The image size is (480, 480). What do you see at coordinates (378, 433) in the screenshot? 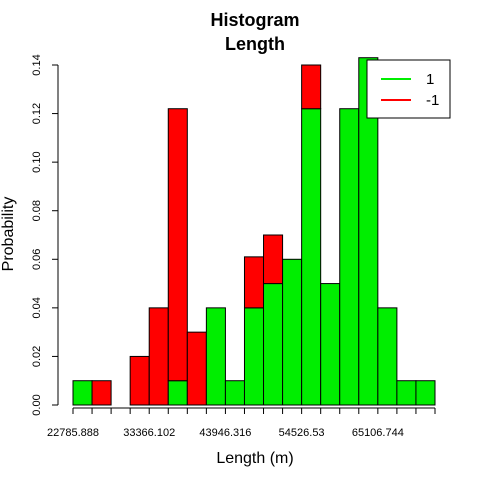
I see `x-tick-label: 65106.744` at bounding box center [378, 433].